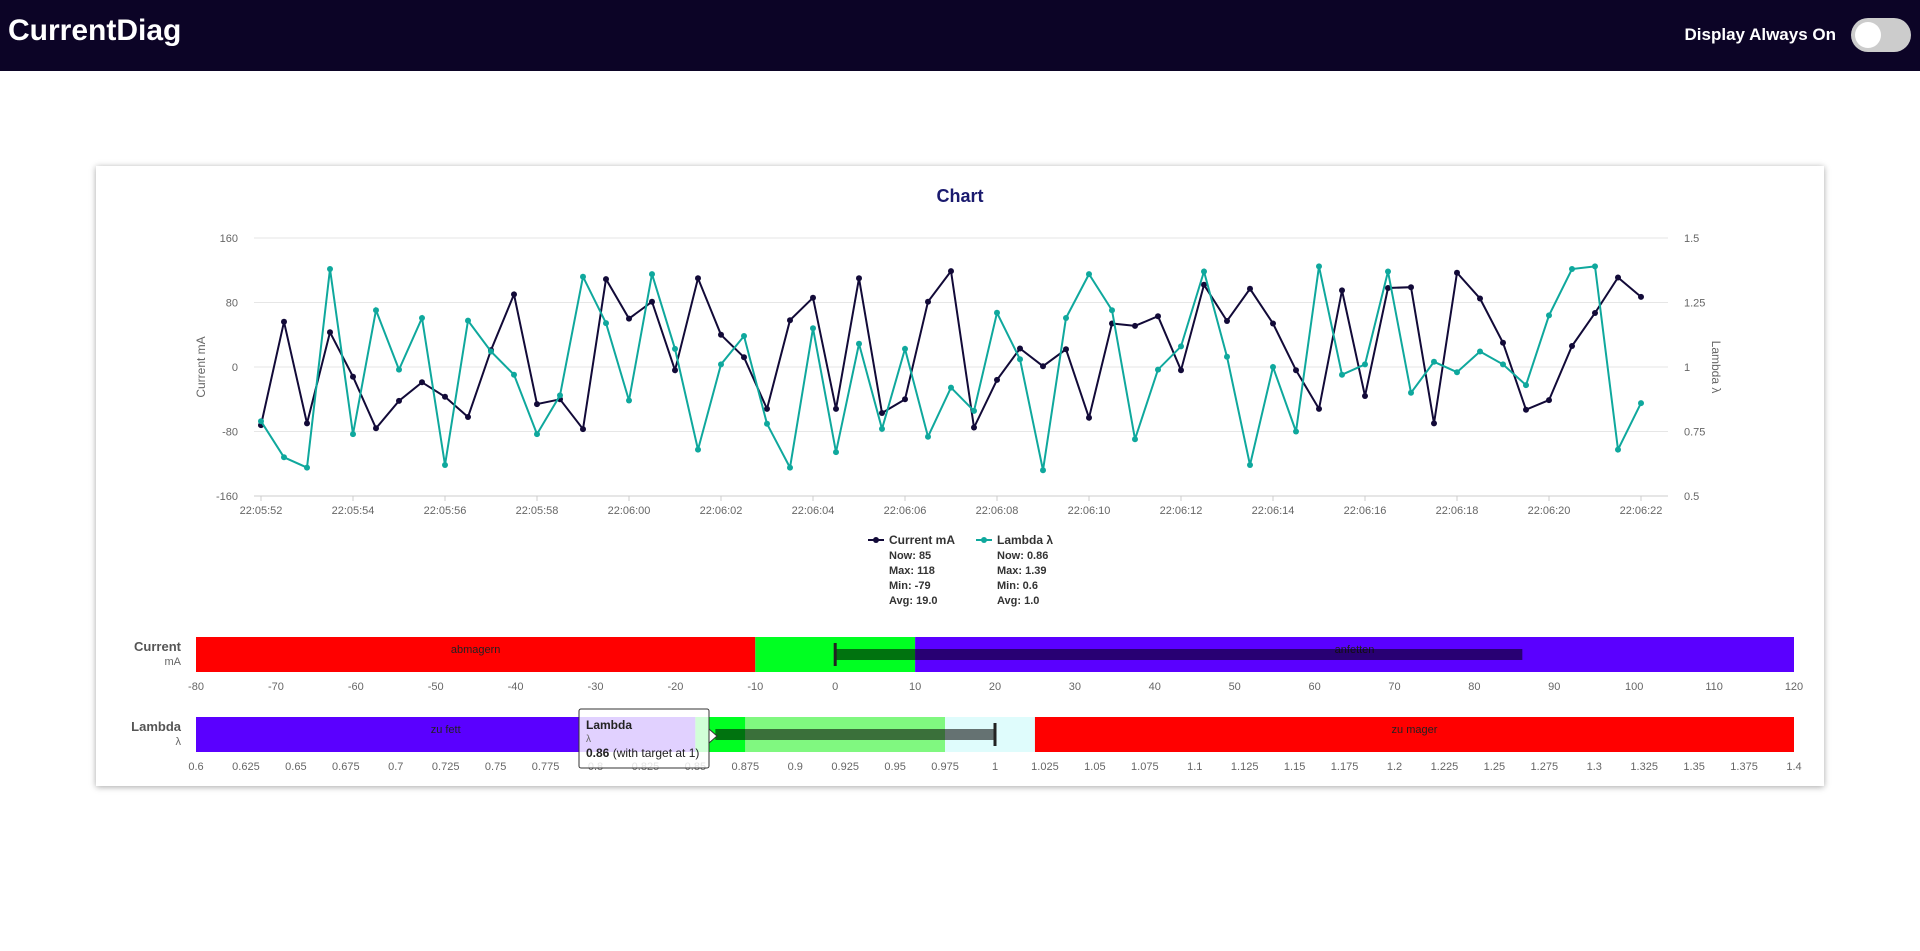 Image resolution: width=1920 pixels, height=951 pixels. What do you see at coordinates (1245, 767) in the screenshot?
I see `bullet-tick-label: 1.125` at bounding box center [1245, 767].